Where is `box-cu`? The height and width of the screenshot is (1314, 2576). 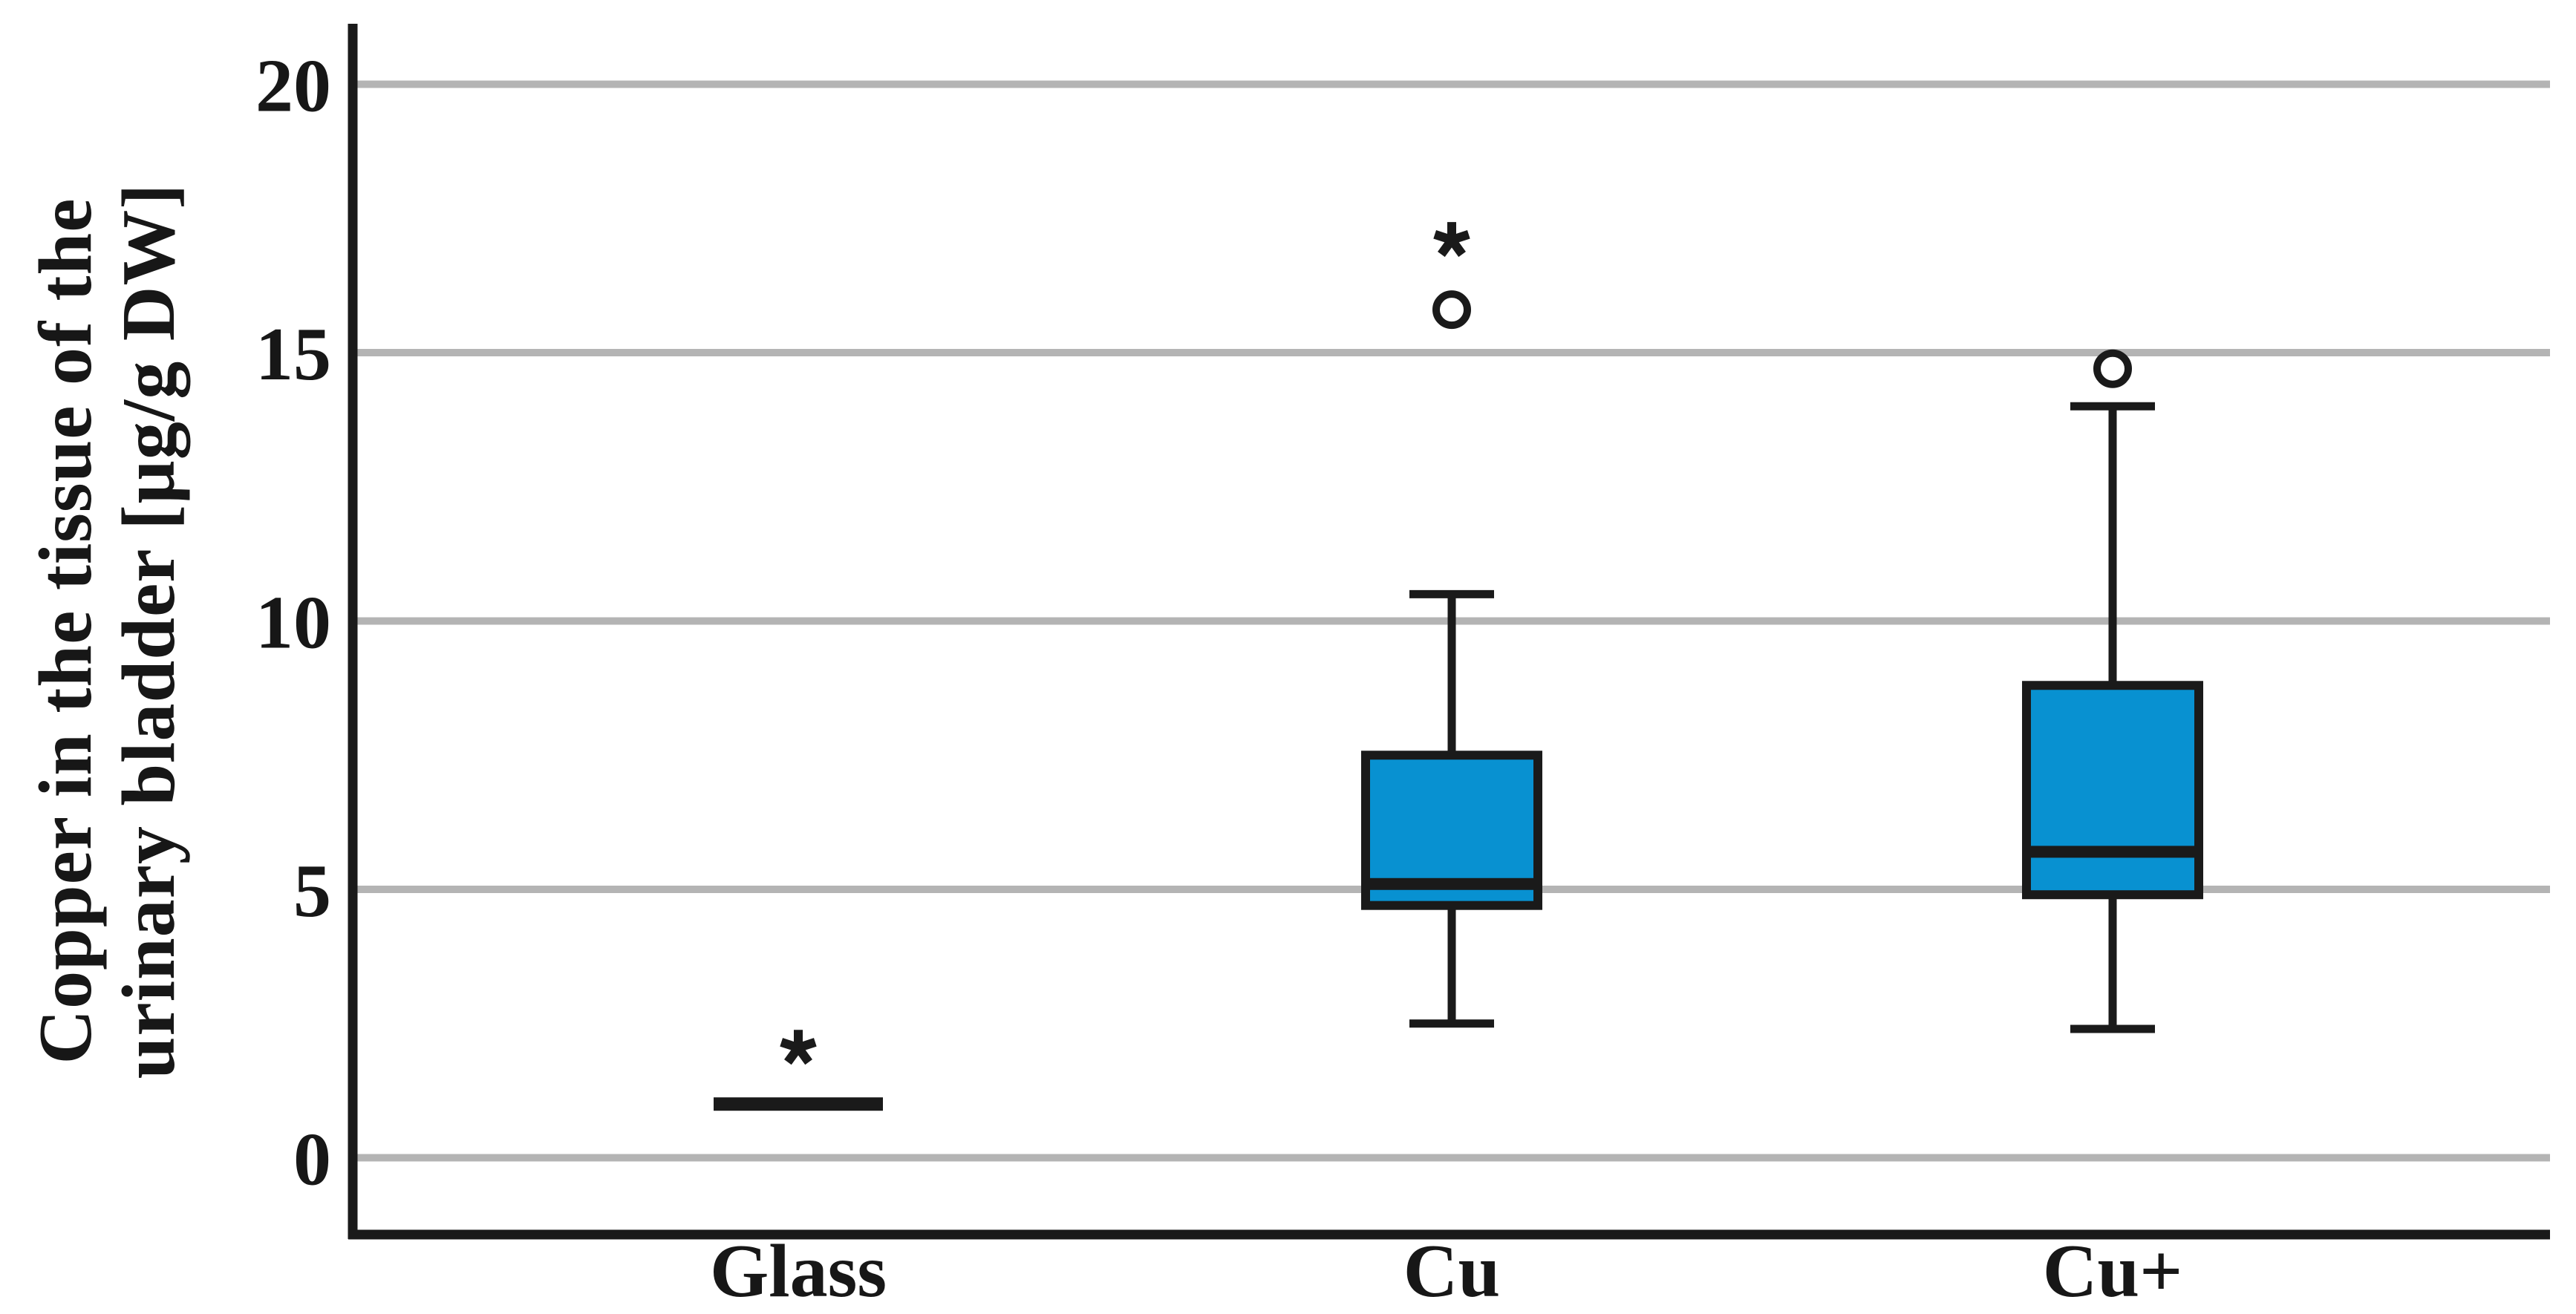 box-cu is located at coordinates (2112, 790).